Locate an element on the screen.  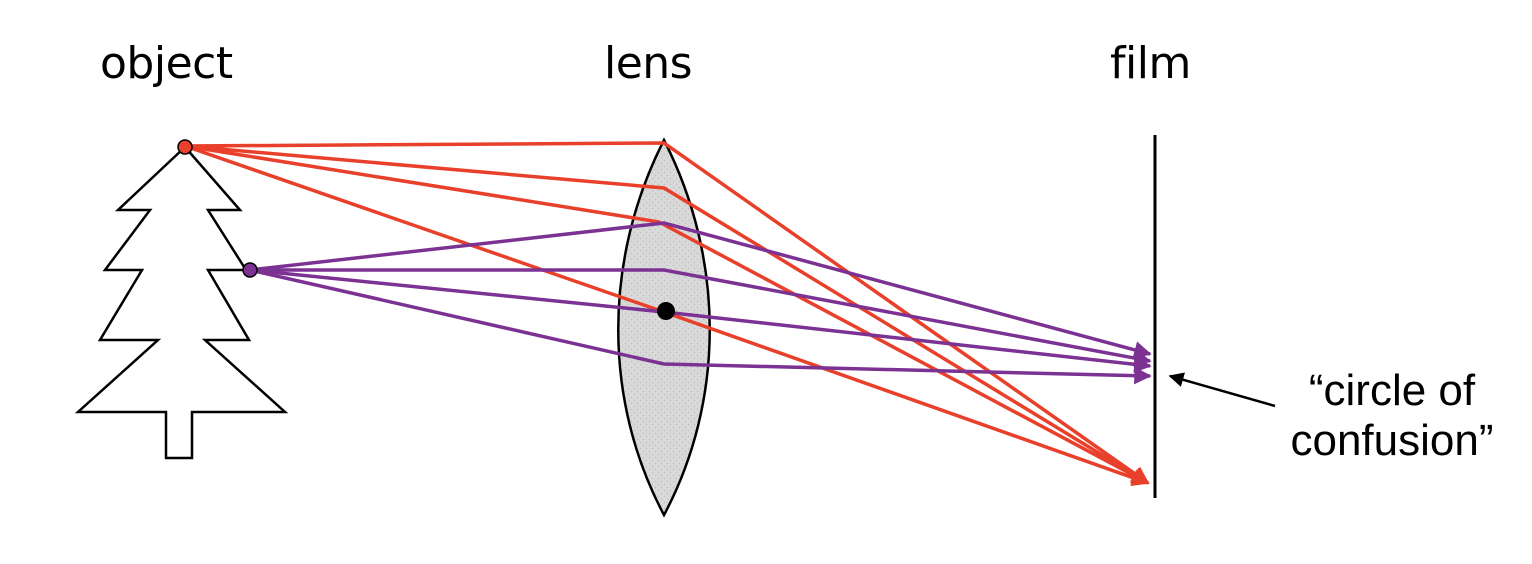
lens-center-point is located at coordinates (666, 311).